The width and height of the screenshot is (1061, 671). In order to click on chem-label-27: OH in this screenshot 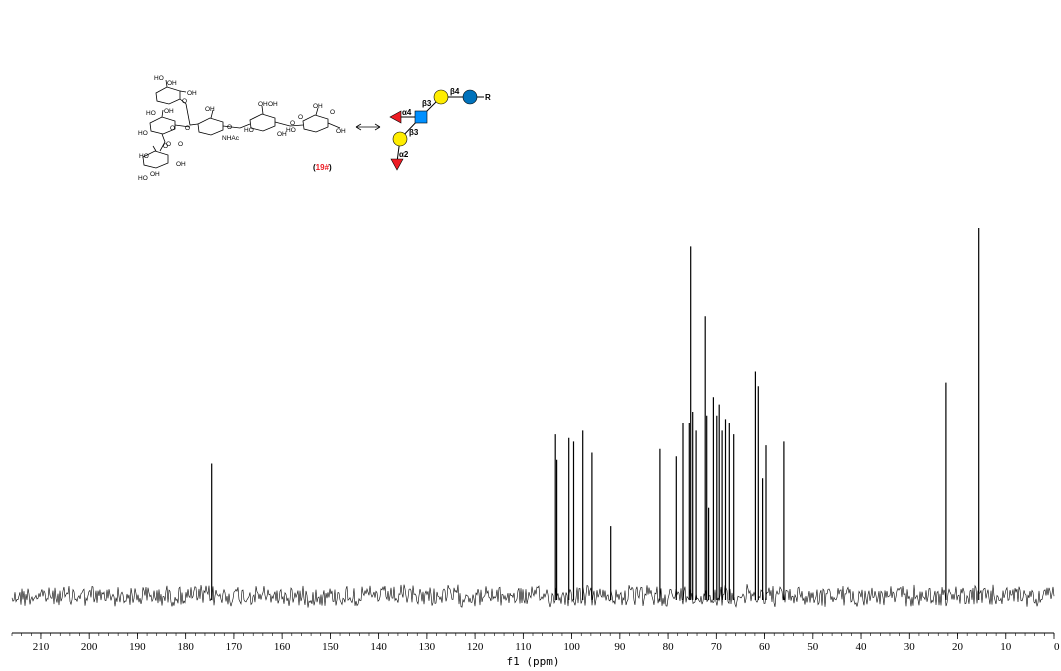, I will do `click(155, 174)`.